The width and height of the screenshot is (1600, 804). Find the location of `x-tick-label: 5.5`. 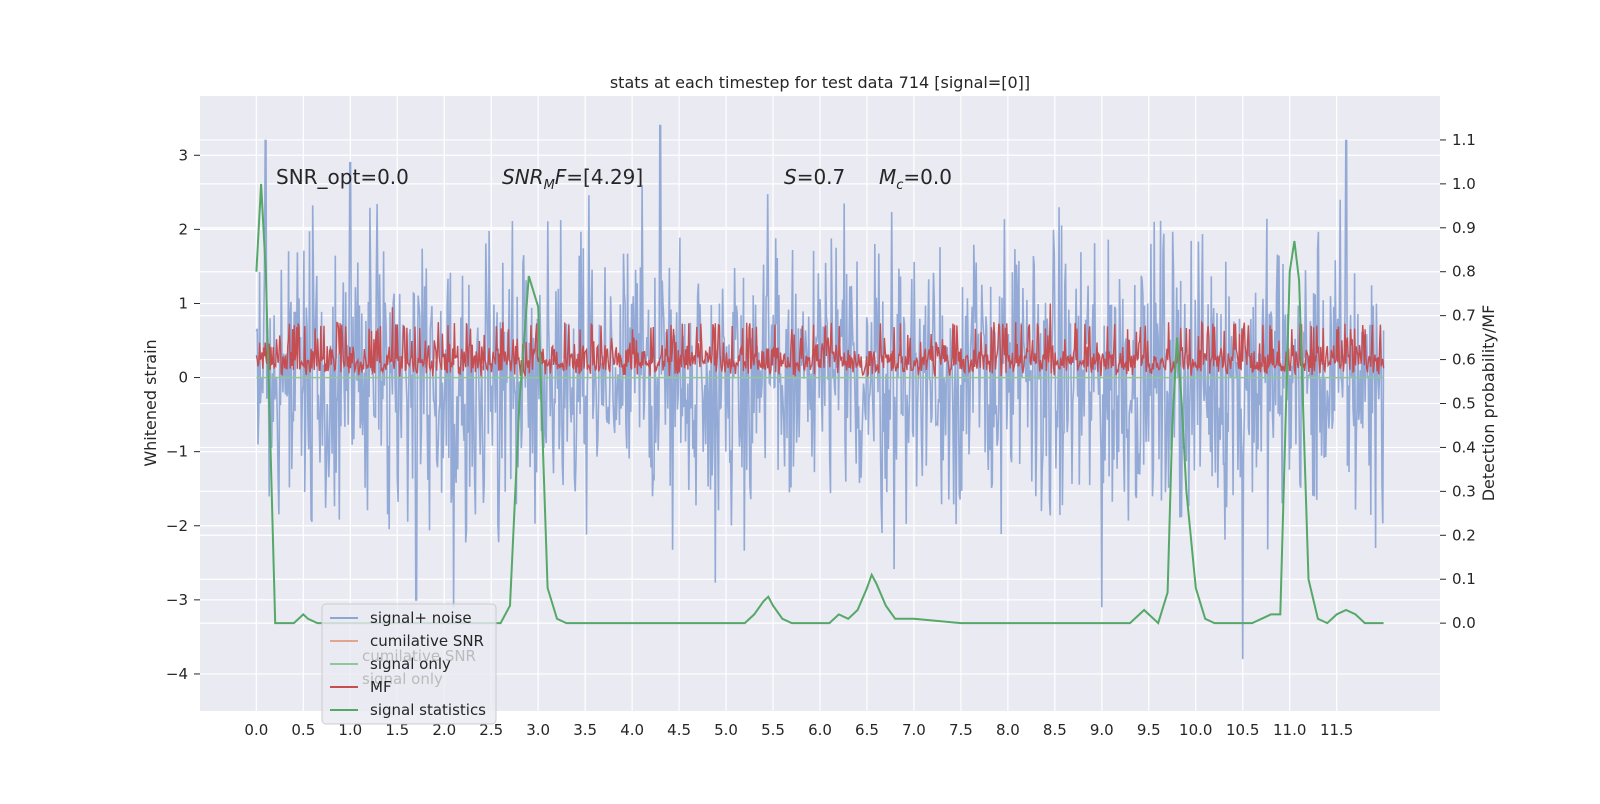

x-tick-label: 5.5 is located at coordinates (773, 730).